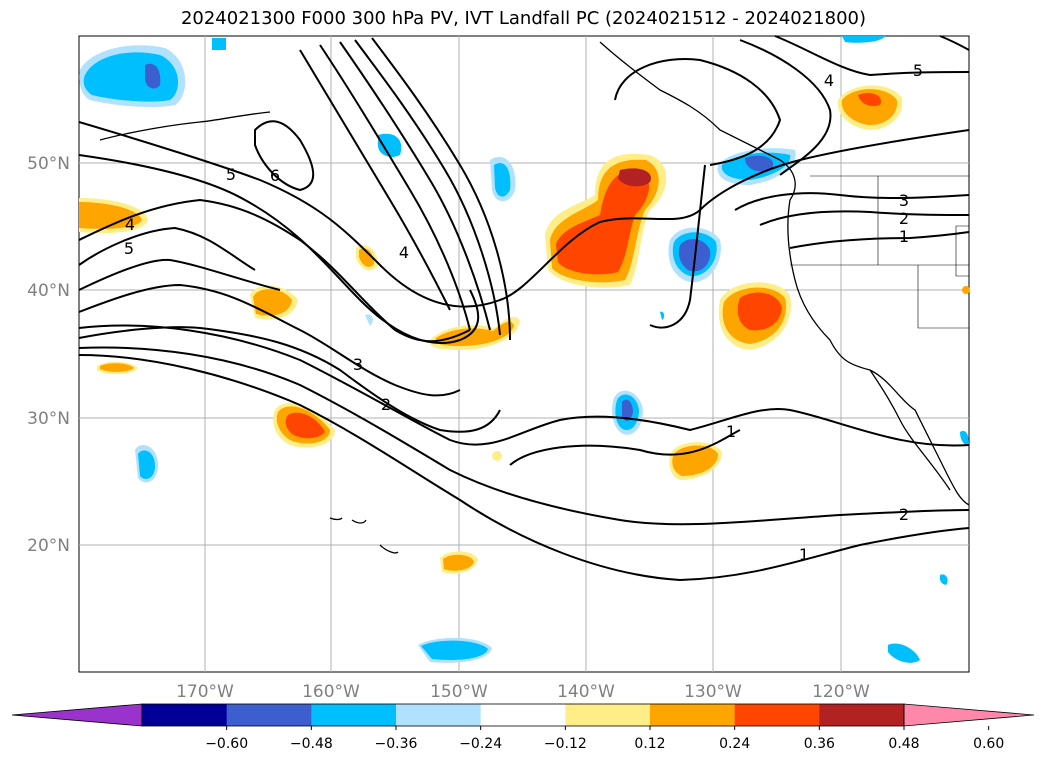 This screenshot has height=765, width=1047. I want to click on longitude-labels: 170°W 160°W 150°W 140°W 130°W 120°W, so click(523, 692).